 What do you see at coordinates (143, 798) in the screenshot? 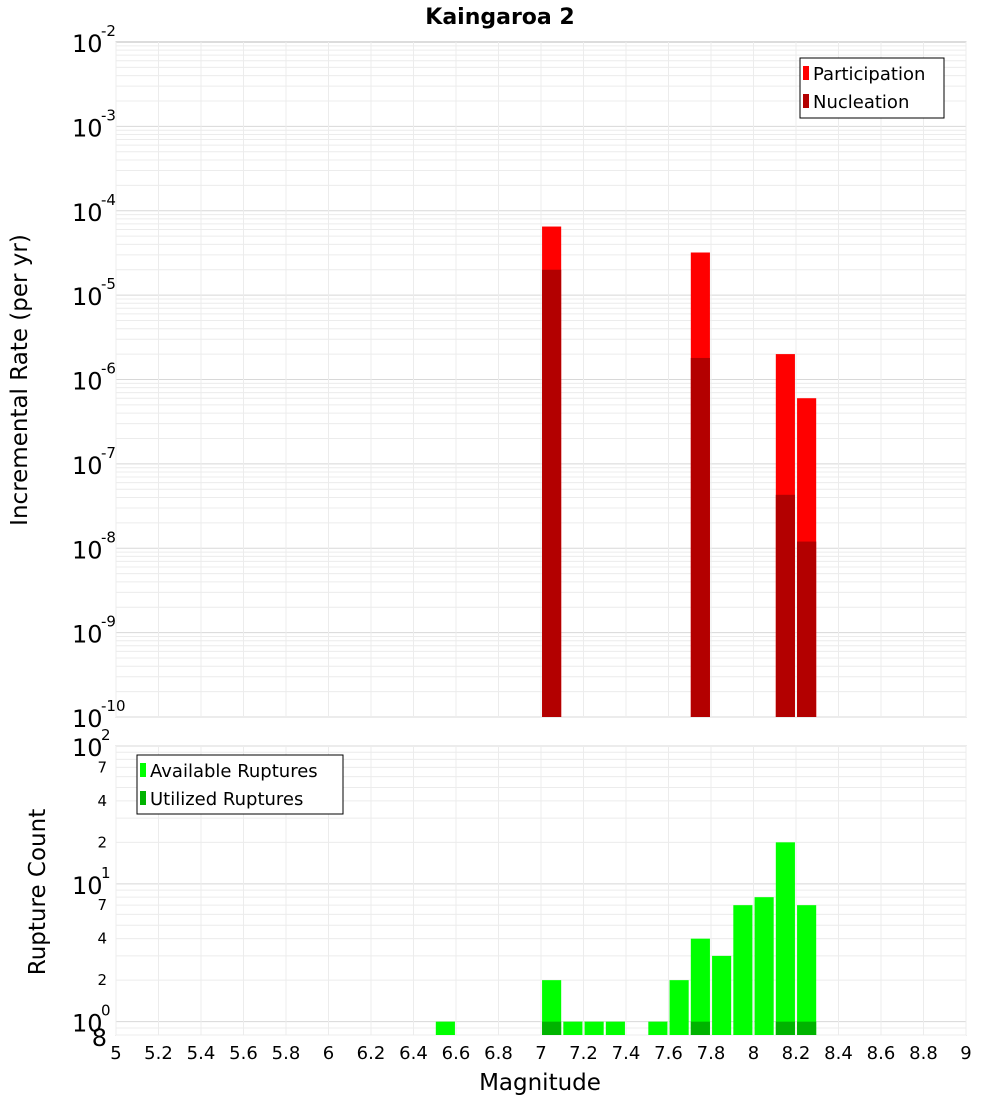
I see `legend-swatch-utilized` at bounding box center [143, 798].